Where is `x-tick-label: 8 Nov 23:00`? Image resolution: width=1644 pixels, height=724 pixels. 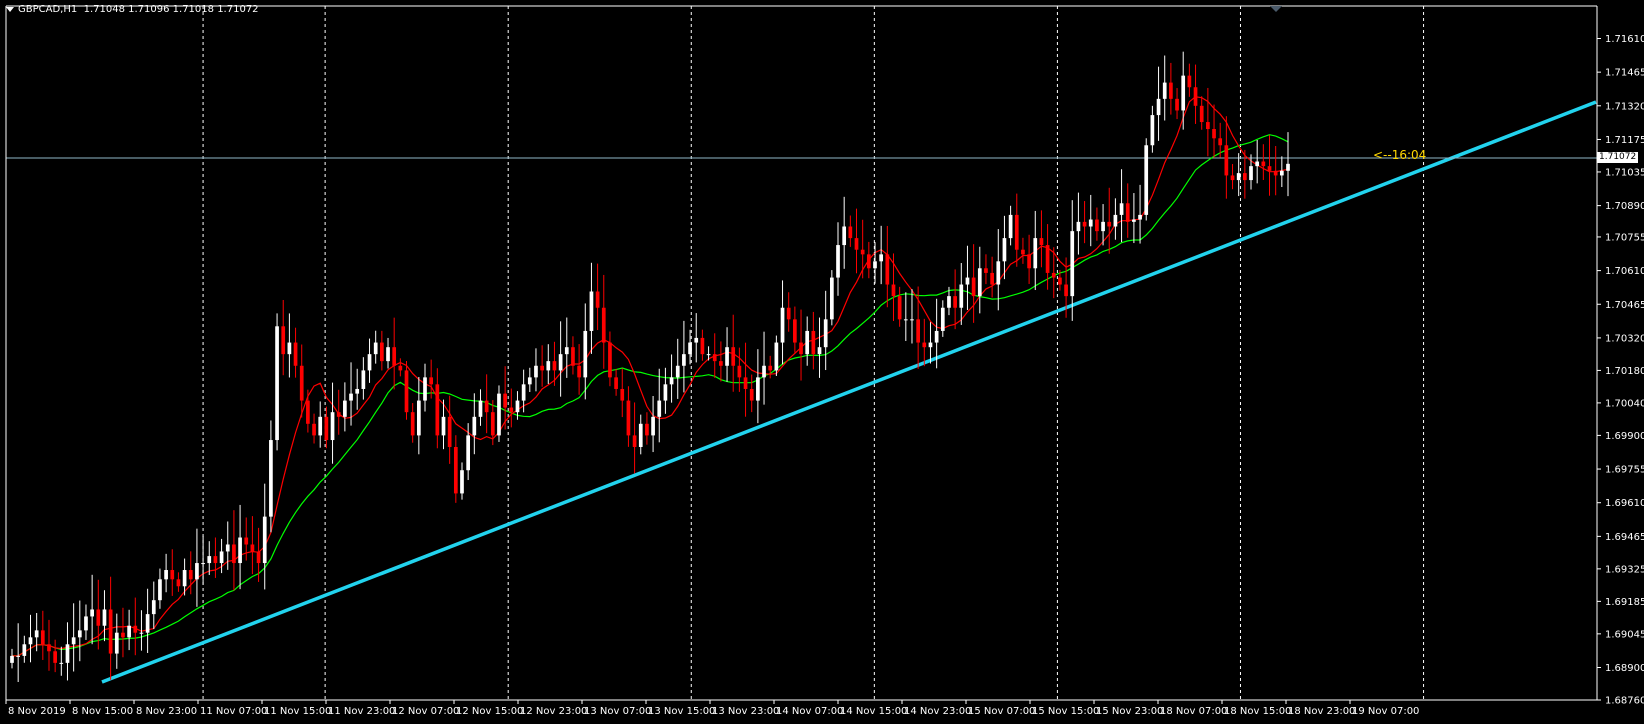 x-tick-label: 8 Nov 23:00 is located at coordinates (166, 711).